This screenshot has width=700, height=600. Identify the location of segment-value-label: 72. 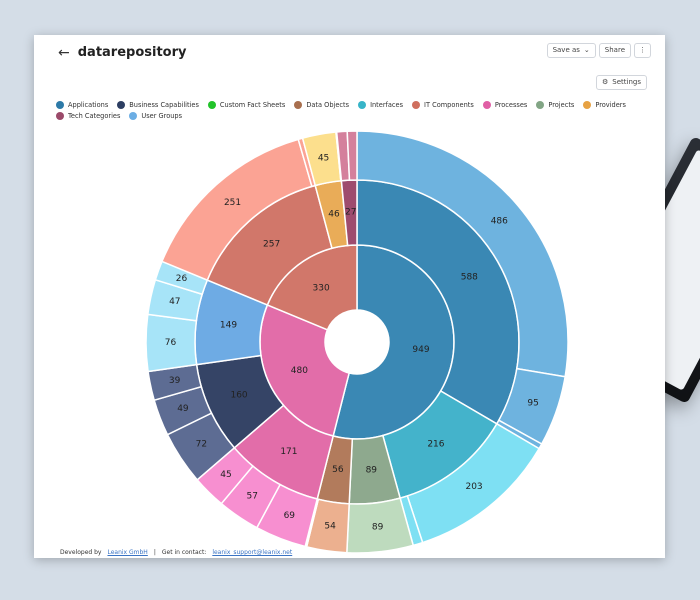
(201, 445).